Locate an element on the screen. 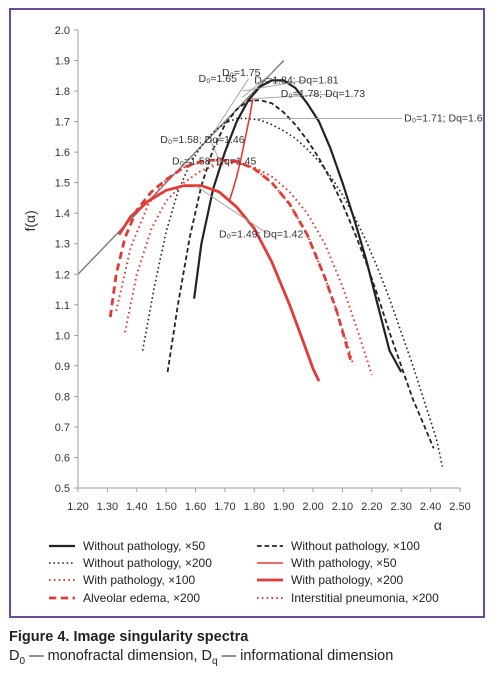 This screenshot has width=496, height=683. caption-text-informational: — informational dimension is located at coordinates (305, 656).